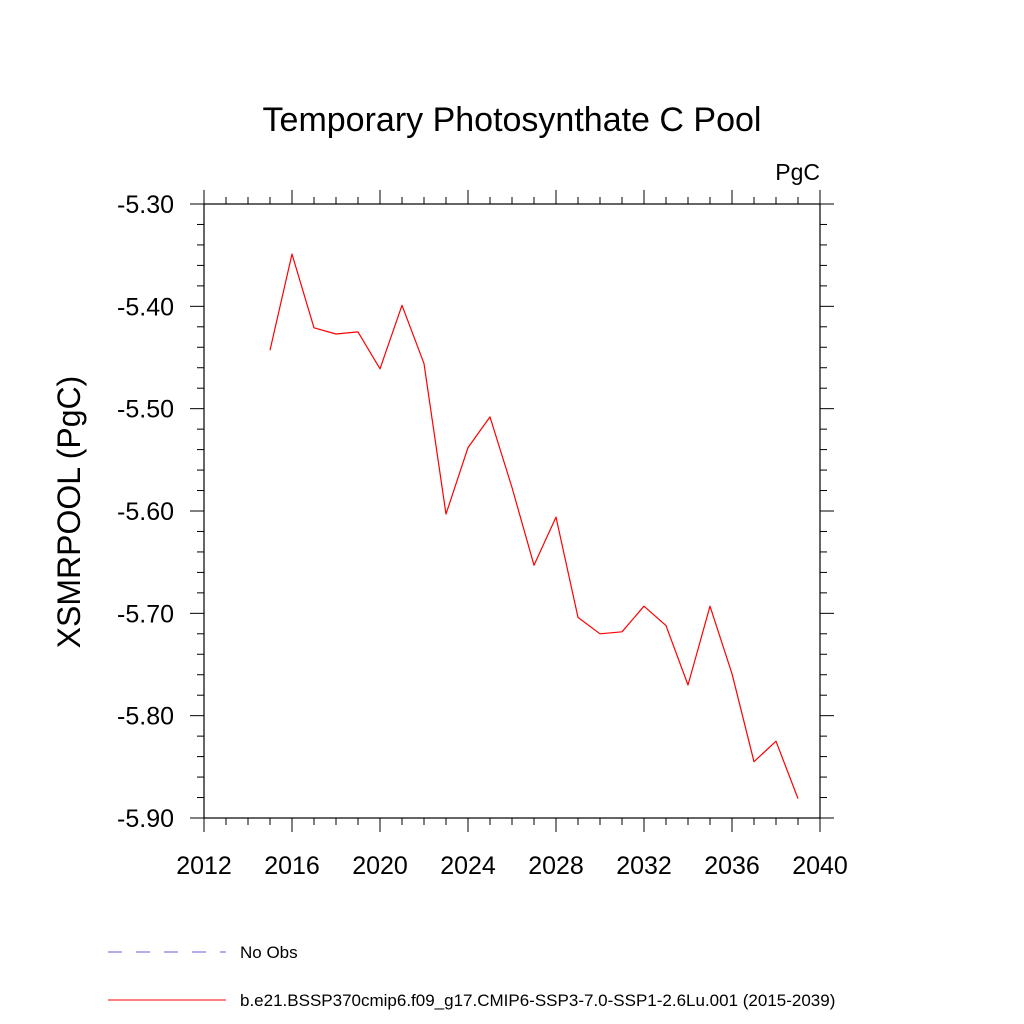  I want to click on x-tick-label: 2040, so click(820, 866).